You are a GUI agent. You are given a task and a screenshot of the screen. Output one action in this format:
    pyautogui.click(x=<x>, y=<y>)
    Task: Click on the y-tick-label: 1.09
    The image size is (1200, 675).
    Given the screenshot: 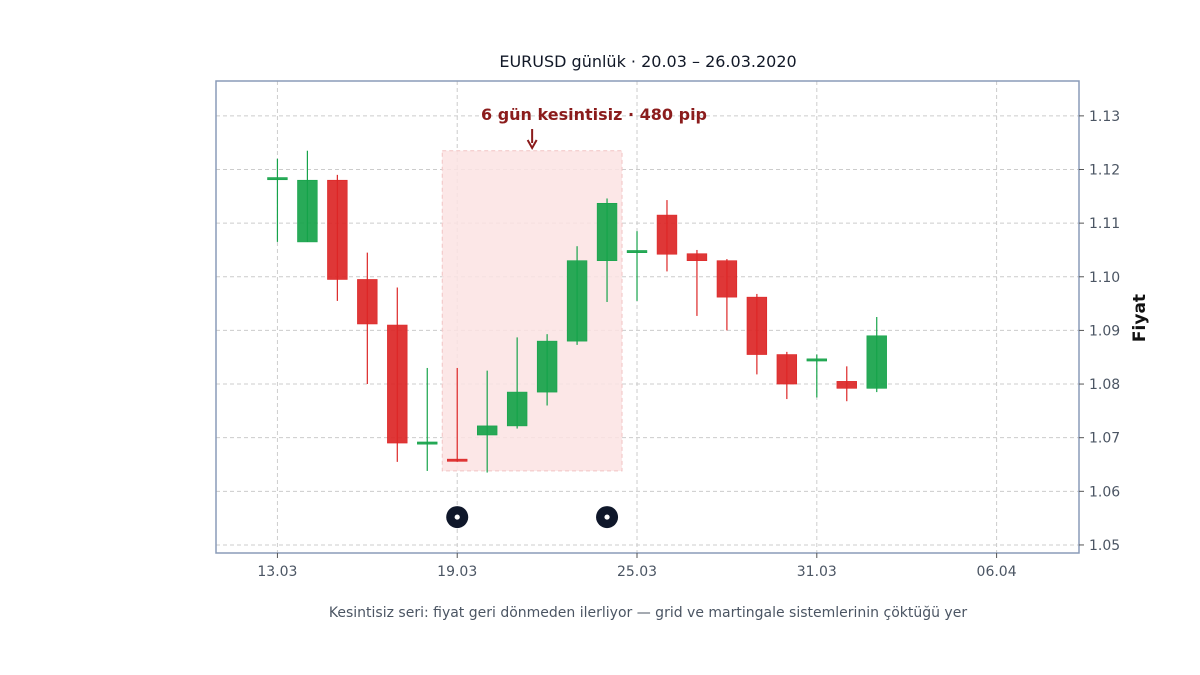 What is the action you would take?
    pyautogui.click(x=1104, y=331)
    